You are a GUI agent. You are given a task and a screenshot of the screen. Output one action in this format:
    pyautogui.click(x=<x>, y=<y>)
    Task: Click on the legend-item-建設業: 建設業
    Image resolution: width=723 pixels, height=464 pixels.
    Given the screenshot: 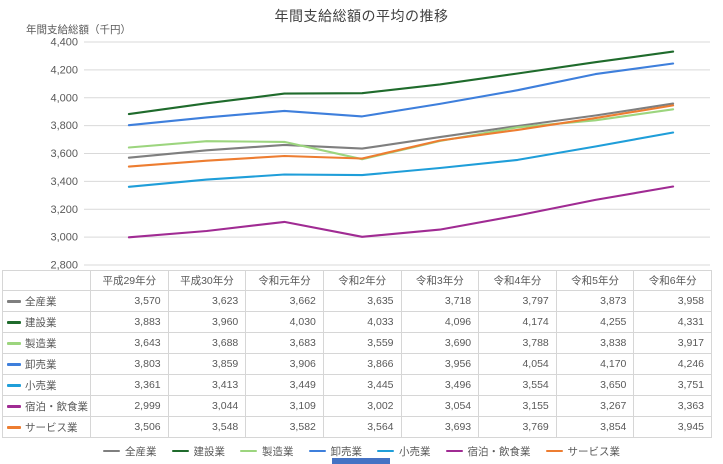 What is the action you would take?
    pyautogui.click(x=198, y=451)
    